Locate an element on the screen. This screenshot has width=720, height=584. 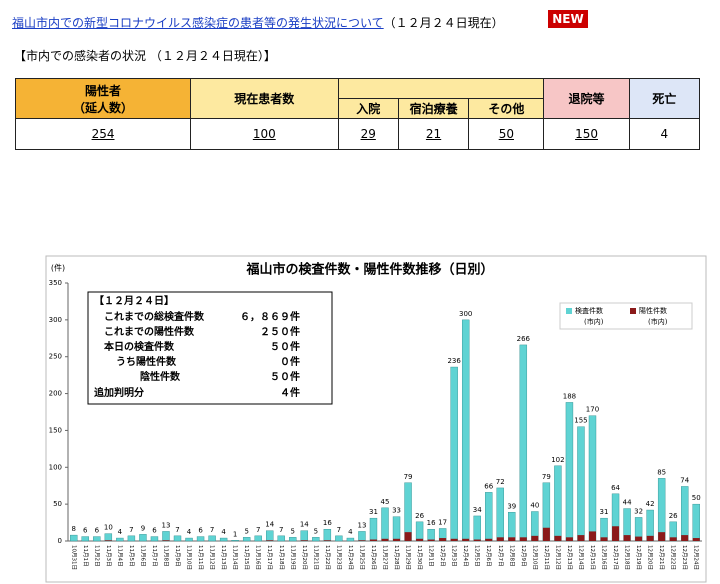
info-label: うち陽性件数 is located at coordinates (146, 361).